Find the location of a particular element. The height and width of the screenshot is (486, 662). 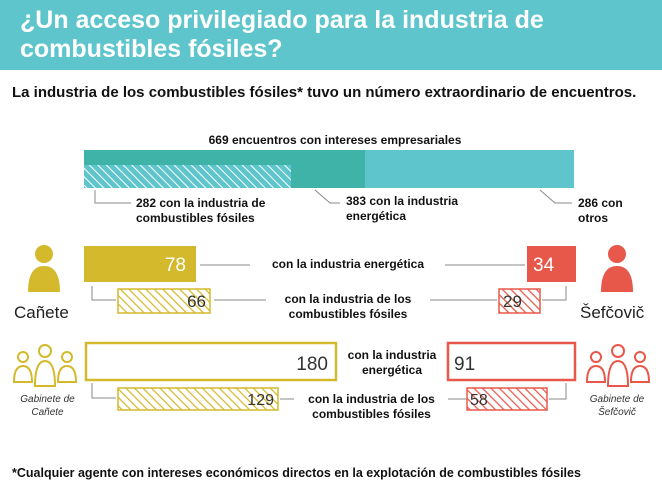

canete-energy-value: 78 is located at coordinates (175, 265).